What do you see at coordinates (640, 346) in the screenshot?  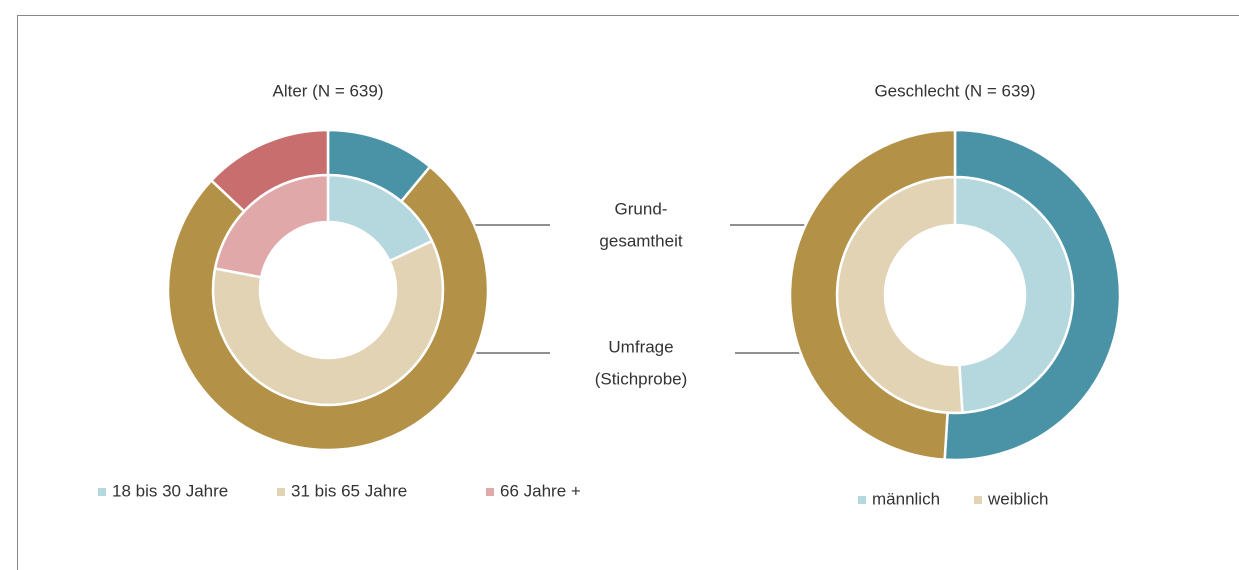 I see `annotation: Umfrage` at bounding box center [640, 346].